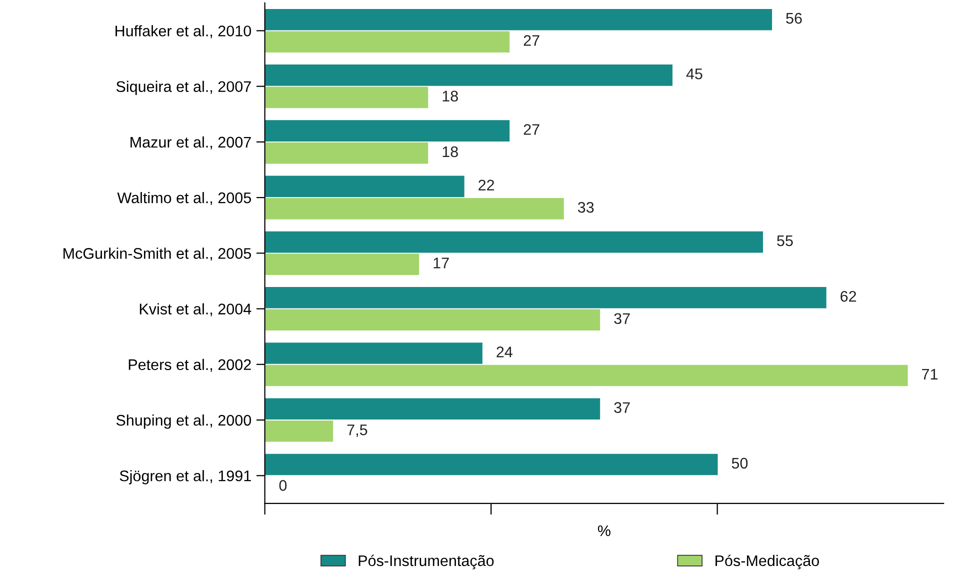 Image resolution: width=956 pixels, height=582 pixels. What do you see at coordinates (767, 562) in the screenshot?
I see `legend-label: Pós-Medicação` at bounding box center [767, 562].